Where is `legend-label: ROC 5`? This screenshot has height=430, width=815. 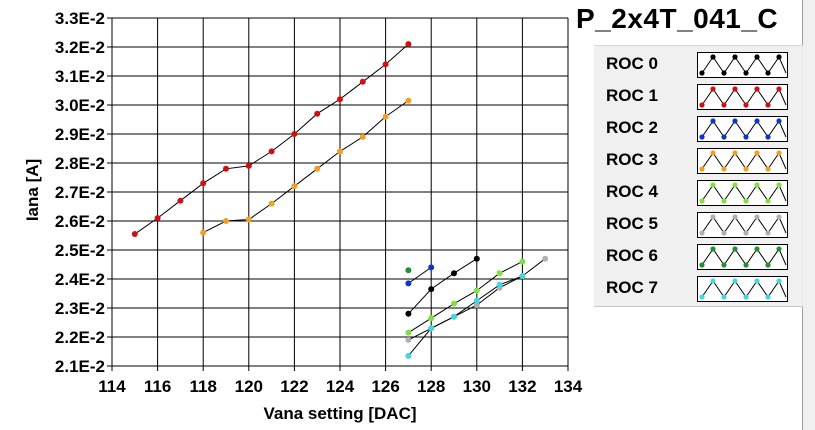
legend-label: ROC 5 is located at coordinates (632, 223).